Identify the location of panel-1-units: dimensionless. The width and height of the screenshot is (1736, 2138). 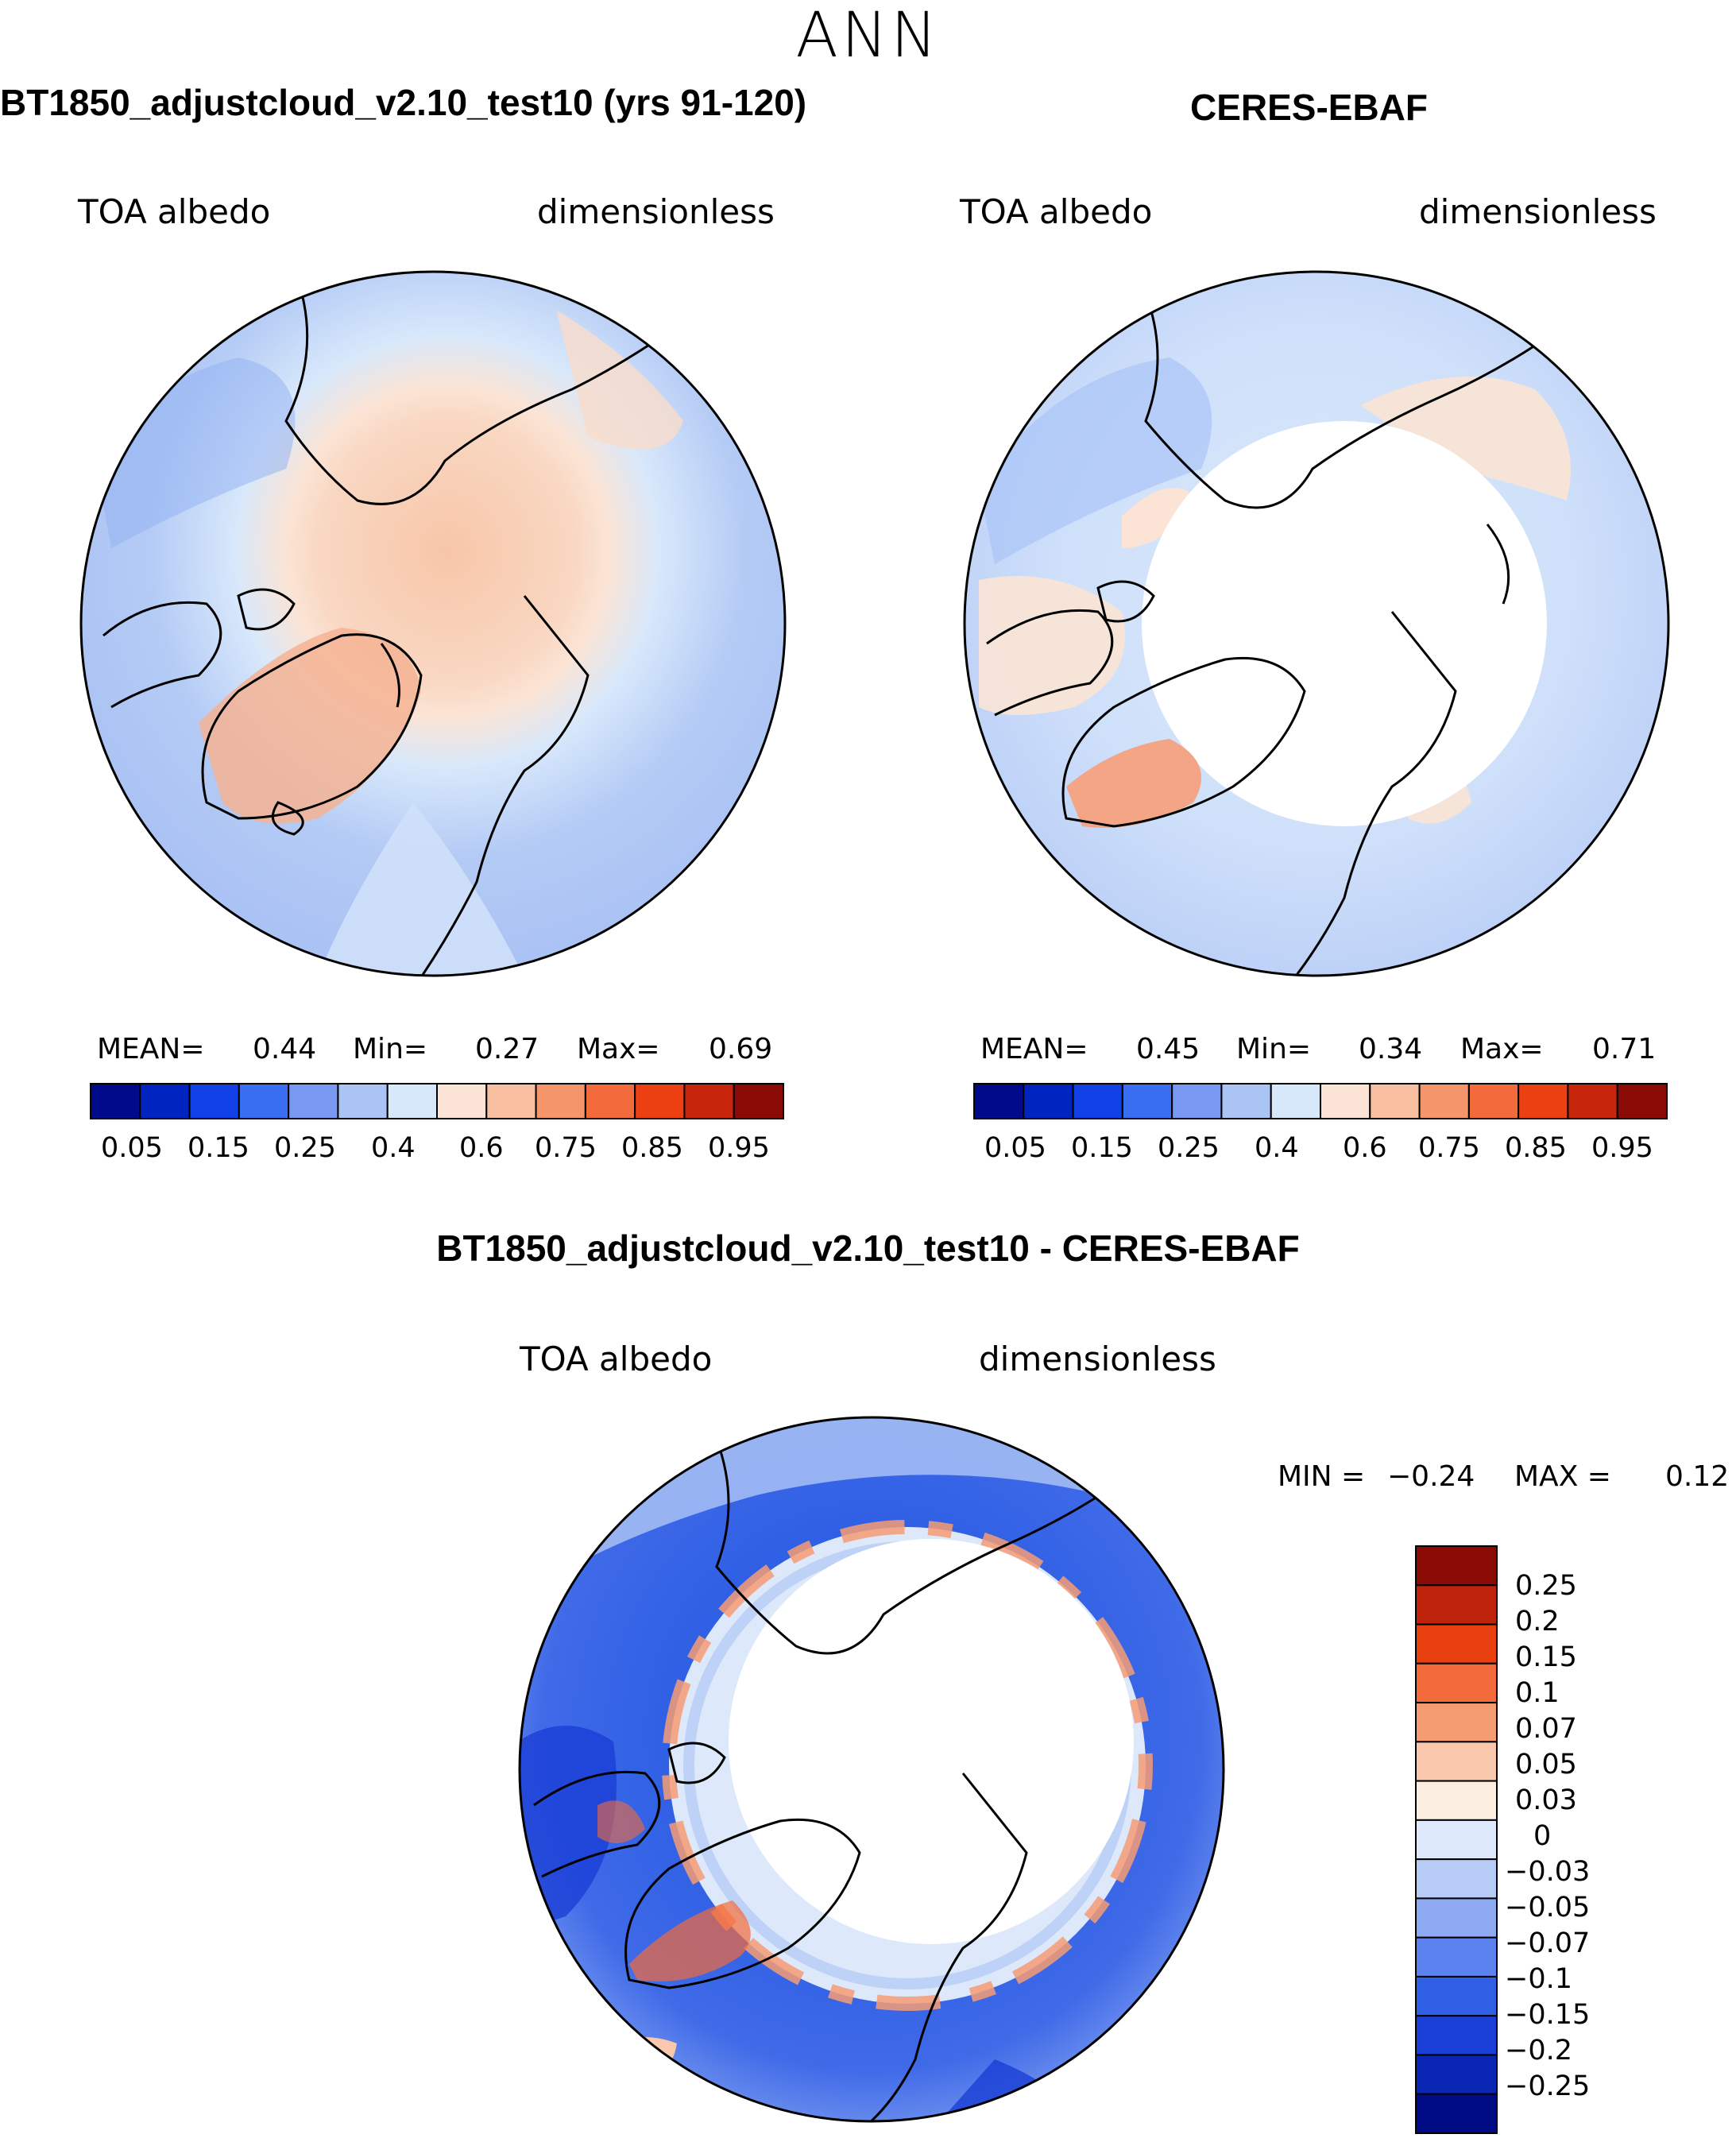
(656, 211).